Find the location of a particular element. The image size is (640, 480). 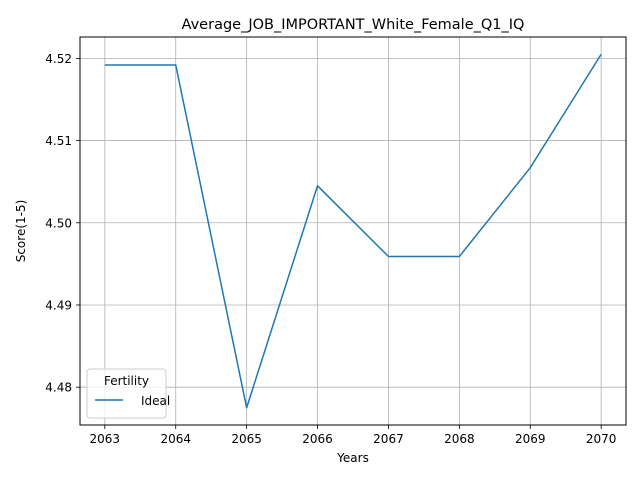

chart-title: Average_JOB_IMPORTANT_White_Female_Q1_IQ is located at coordinates (353, 25).